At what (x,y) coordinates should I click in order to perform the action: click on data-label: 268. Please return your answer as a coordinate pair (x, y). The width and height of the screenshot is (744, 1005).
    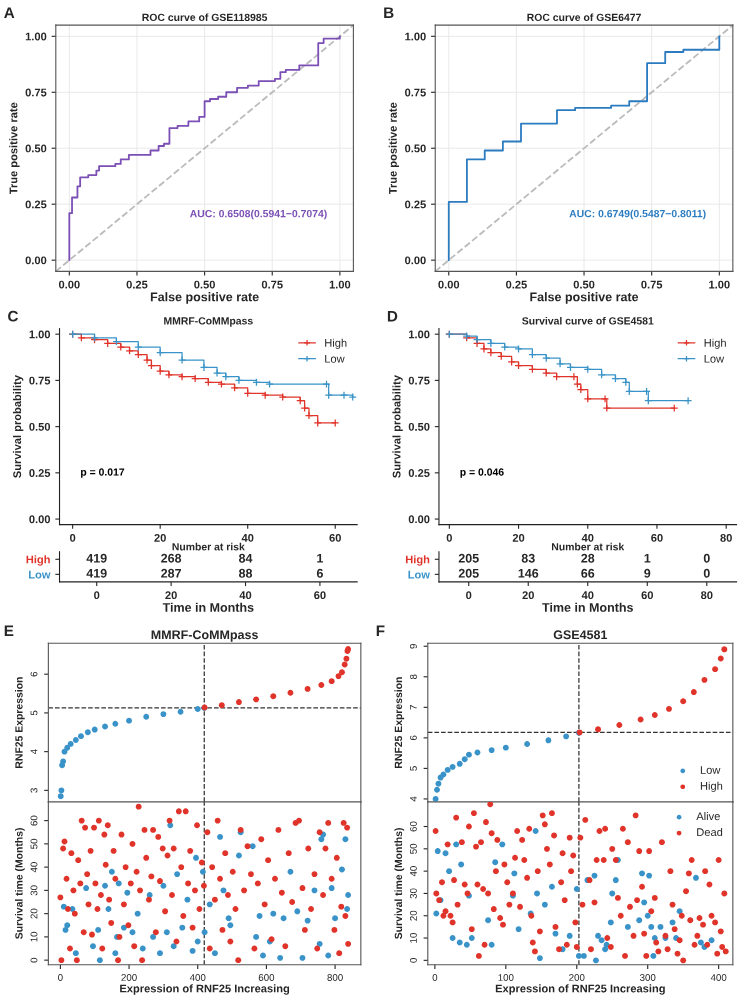
    Looking at the image, I should click on (171, 558).